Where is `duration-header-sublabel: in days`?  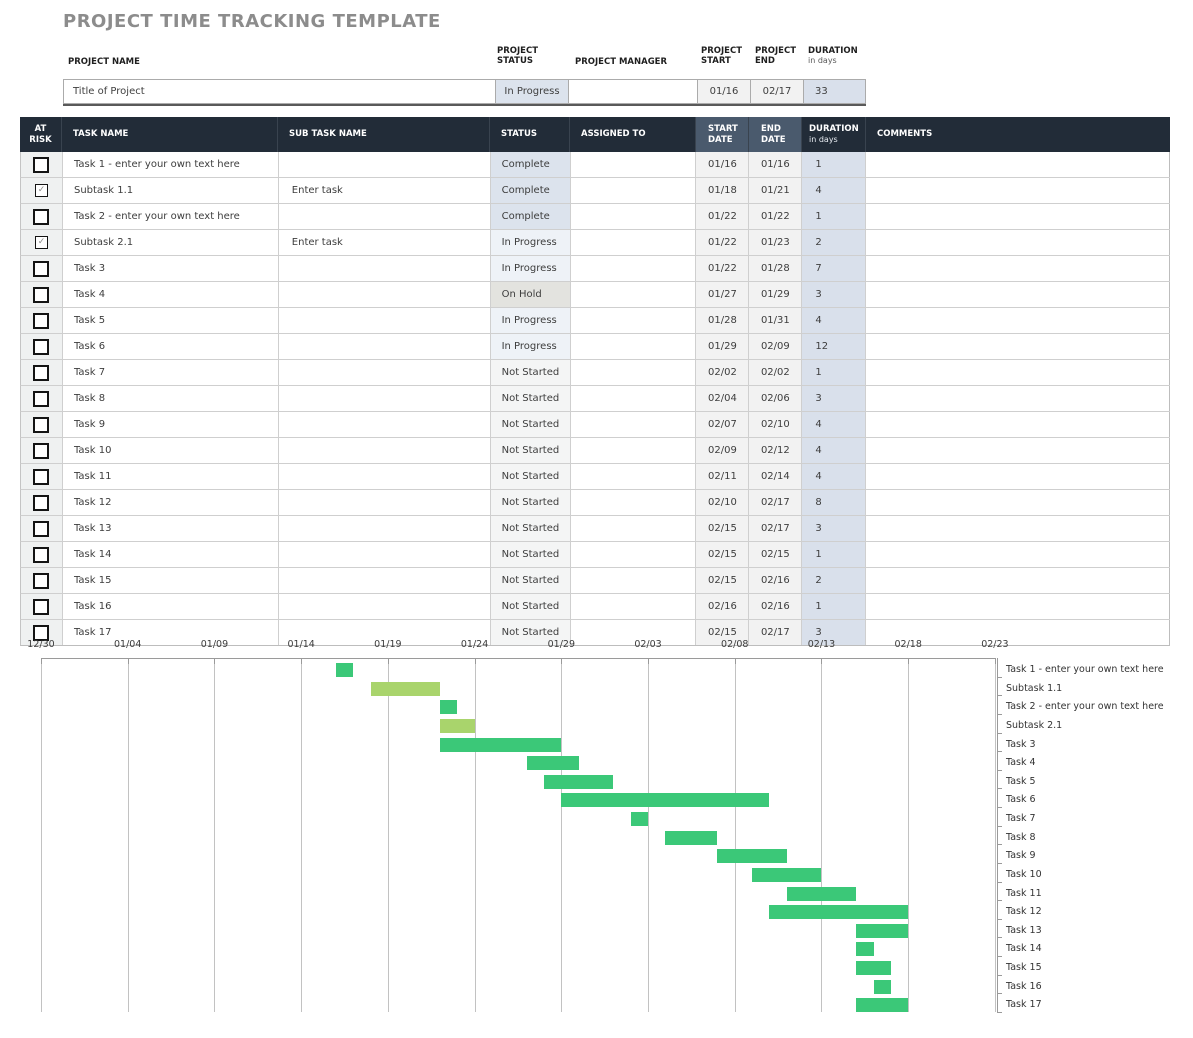
duration-header-sublabel: in days is located at coordinates (823, 139).